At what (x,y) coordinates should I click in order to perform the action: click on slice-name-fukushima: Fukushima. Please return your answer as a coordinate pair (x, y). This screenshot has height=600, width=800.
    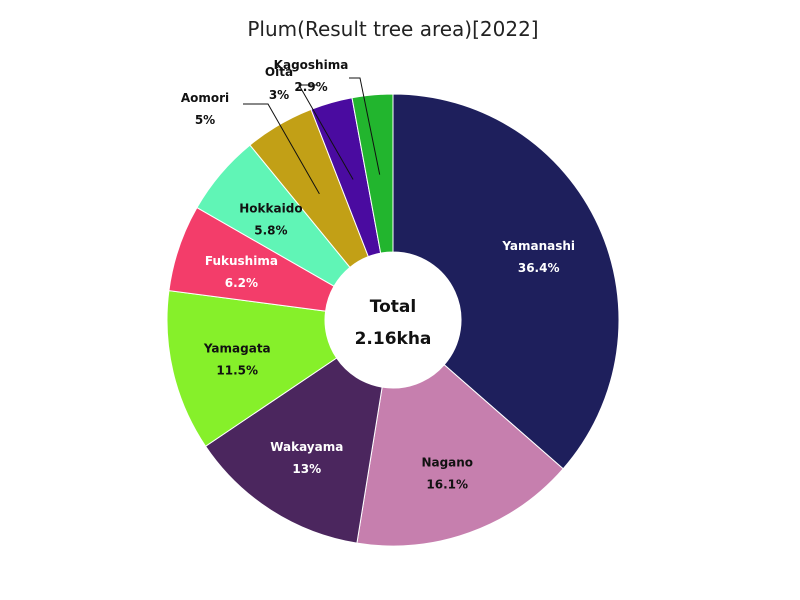
    Looking at the image, I should click on (241, 261).